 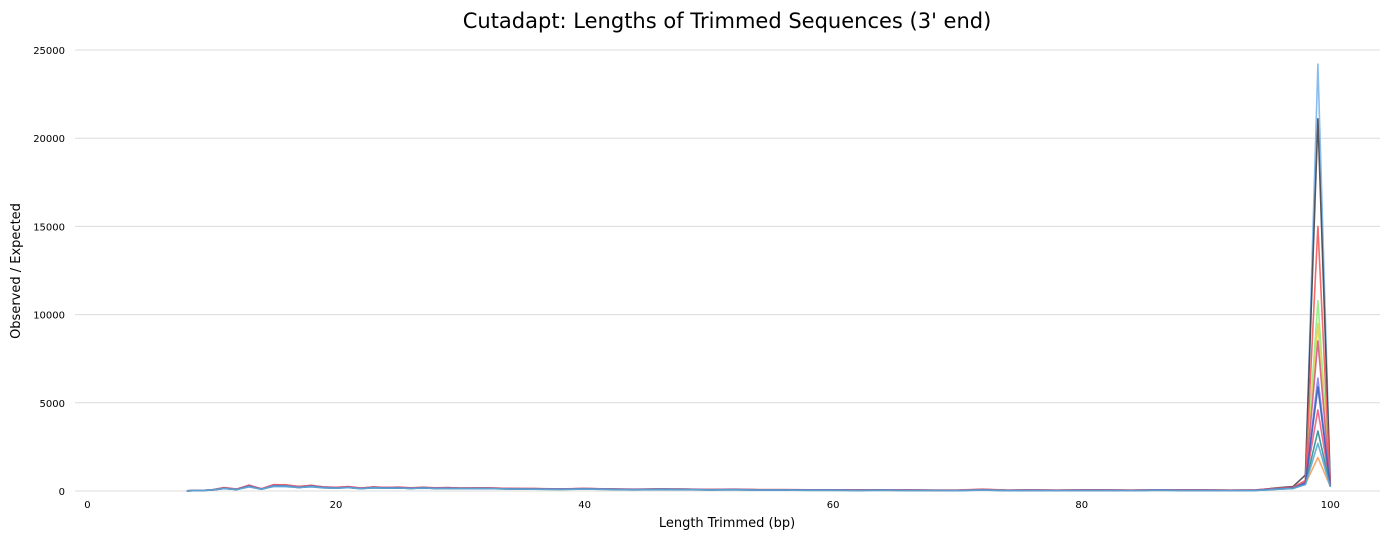 What do you see at coordinates (16, 271) in the screenshot?
I see `y-axis-label: Observed / Expected` at bounding box center [16, 271].